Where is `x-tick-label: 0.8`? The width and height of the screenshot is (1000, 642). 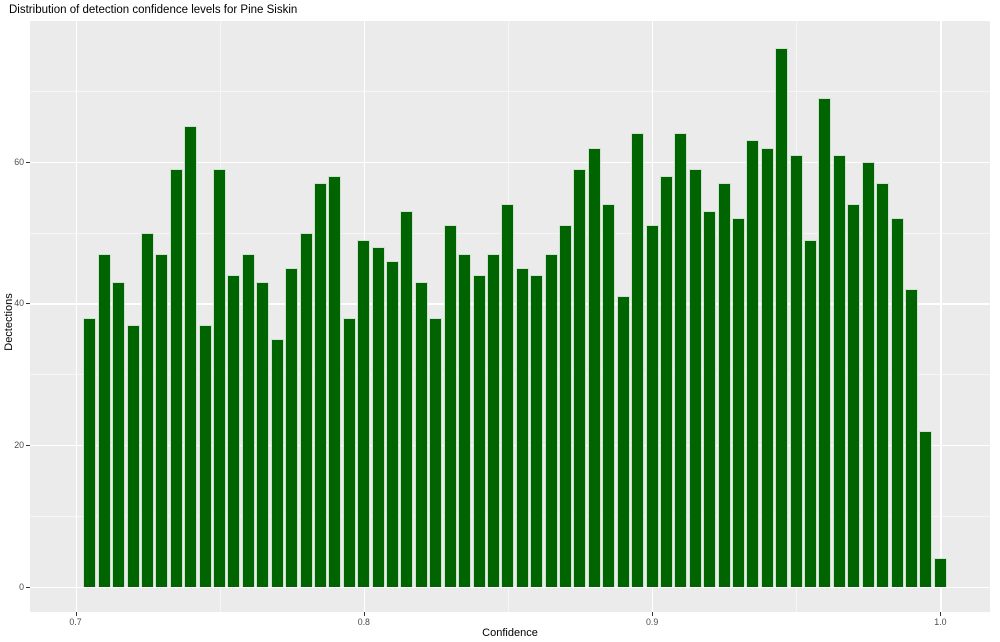 x-tick-label: 0.8 is located at coordinates (363, 622).